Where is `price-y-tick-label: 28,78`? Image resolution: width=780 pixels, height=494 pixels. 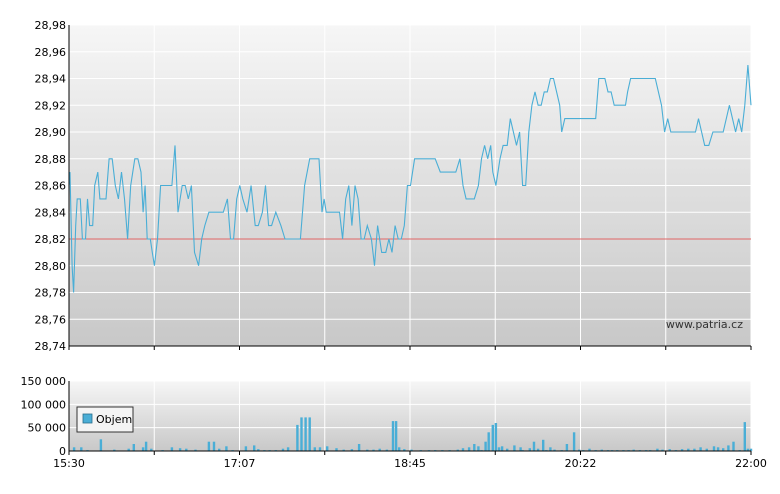
price-y-tick-label: 28,78 is located at coordinates (51, 293).